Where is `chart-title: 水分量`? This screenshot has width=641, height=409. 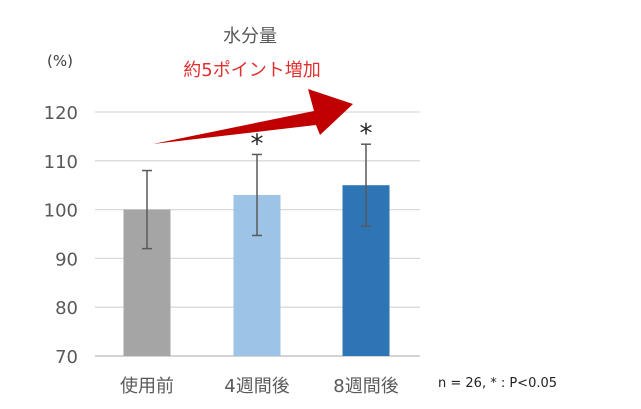 chart-title: 水分量 is located at coordinates (250, 36).